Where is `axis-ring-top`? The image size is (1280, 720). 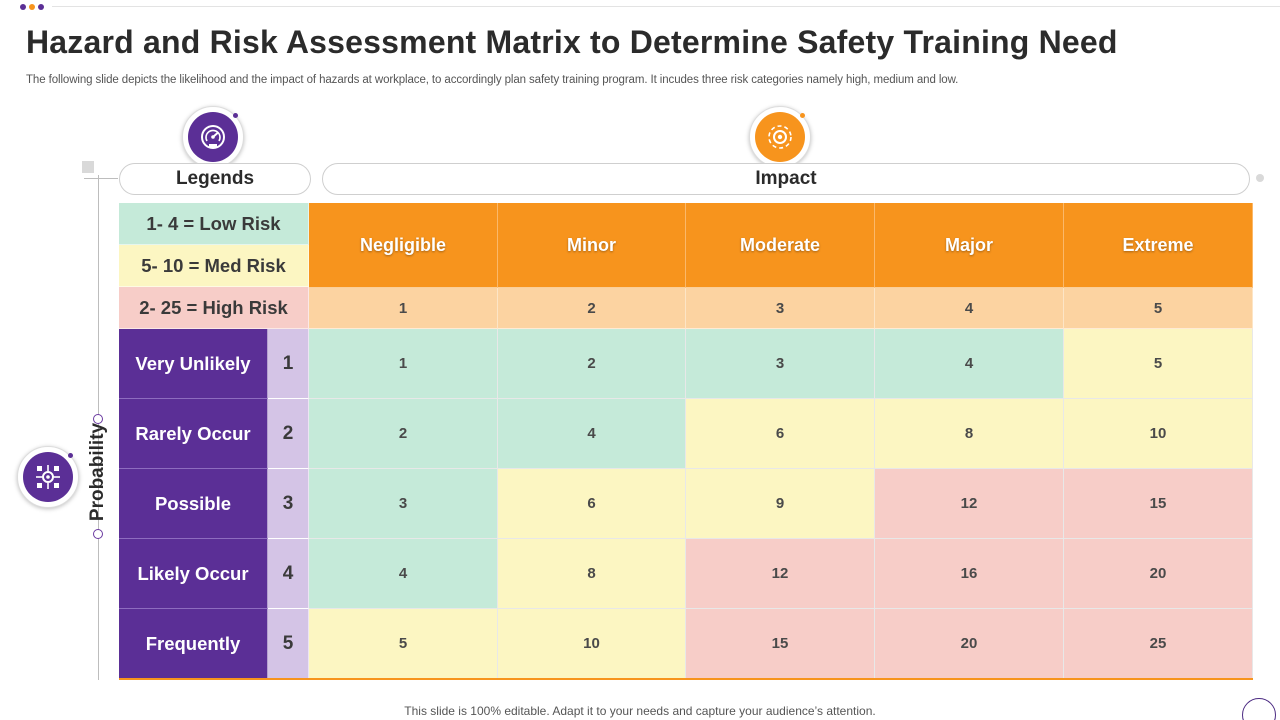
axis-ring-top is located at coordinates (98, 419).